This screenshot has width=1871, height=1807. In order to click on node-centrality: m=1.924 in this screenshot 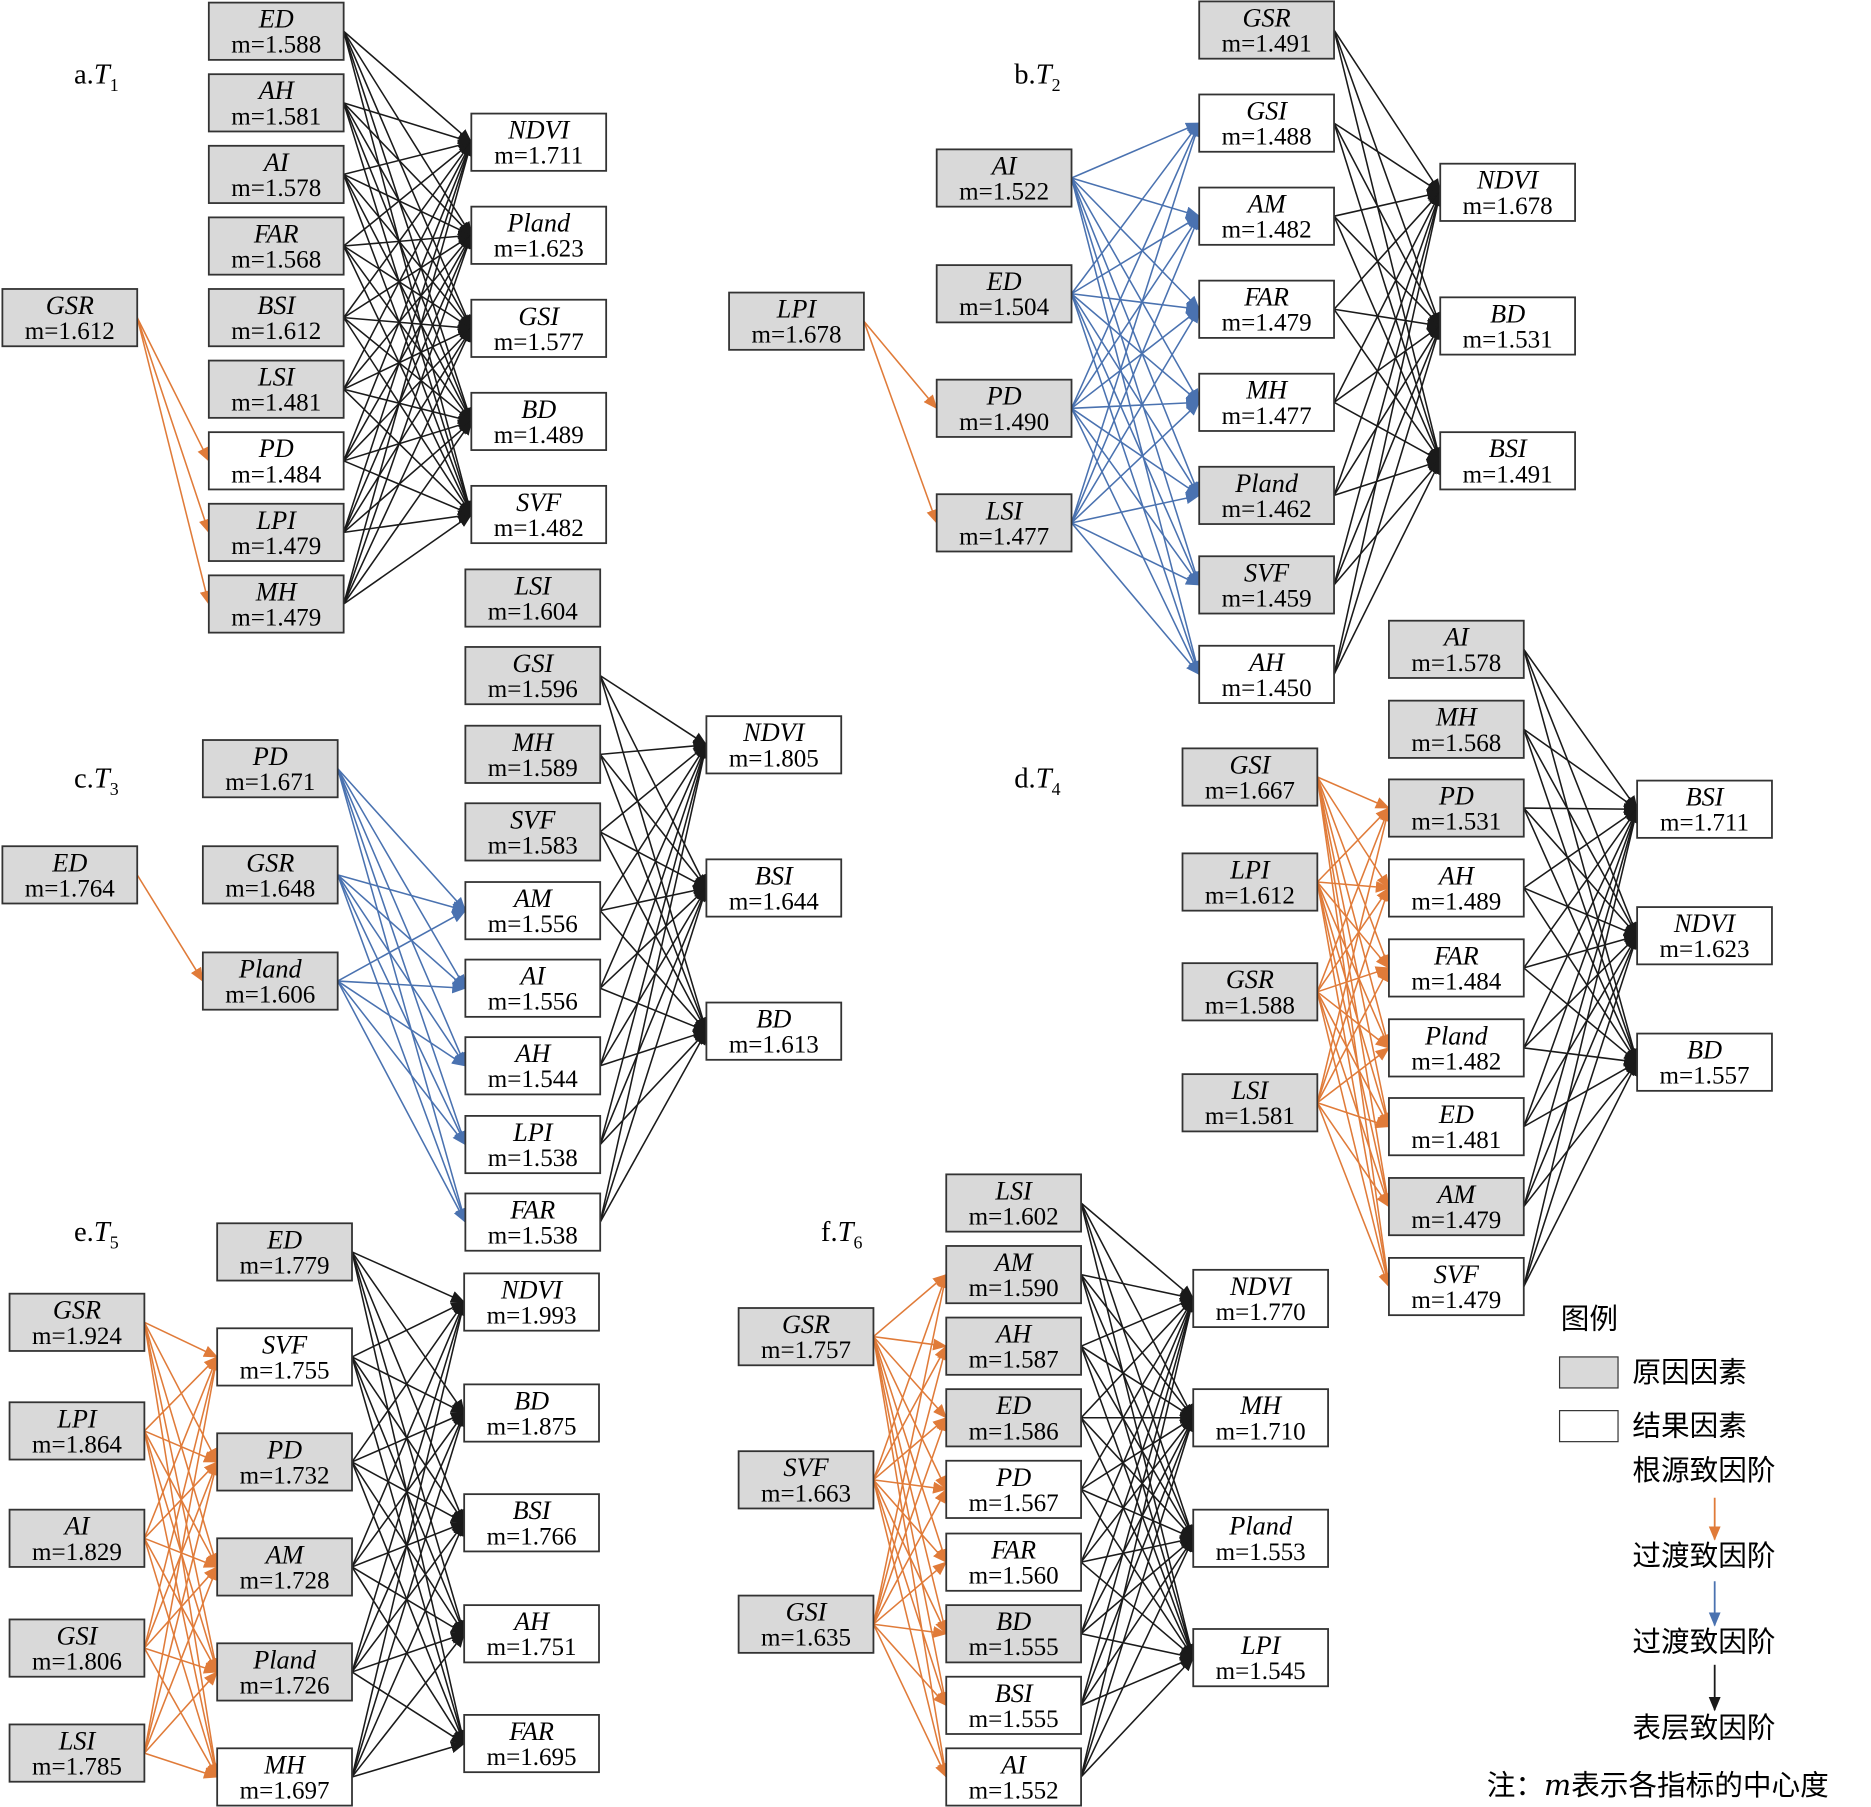, I will do `click(77, 1336)`.